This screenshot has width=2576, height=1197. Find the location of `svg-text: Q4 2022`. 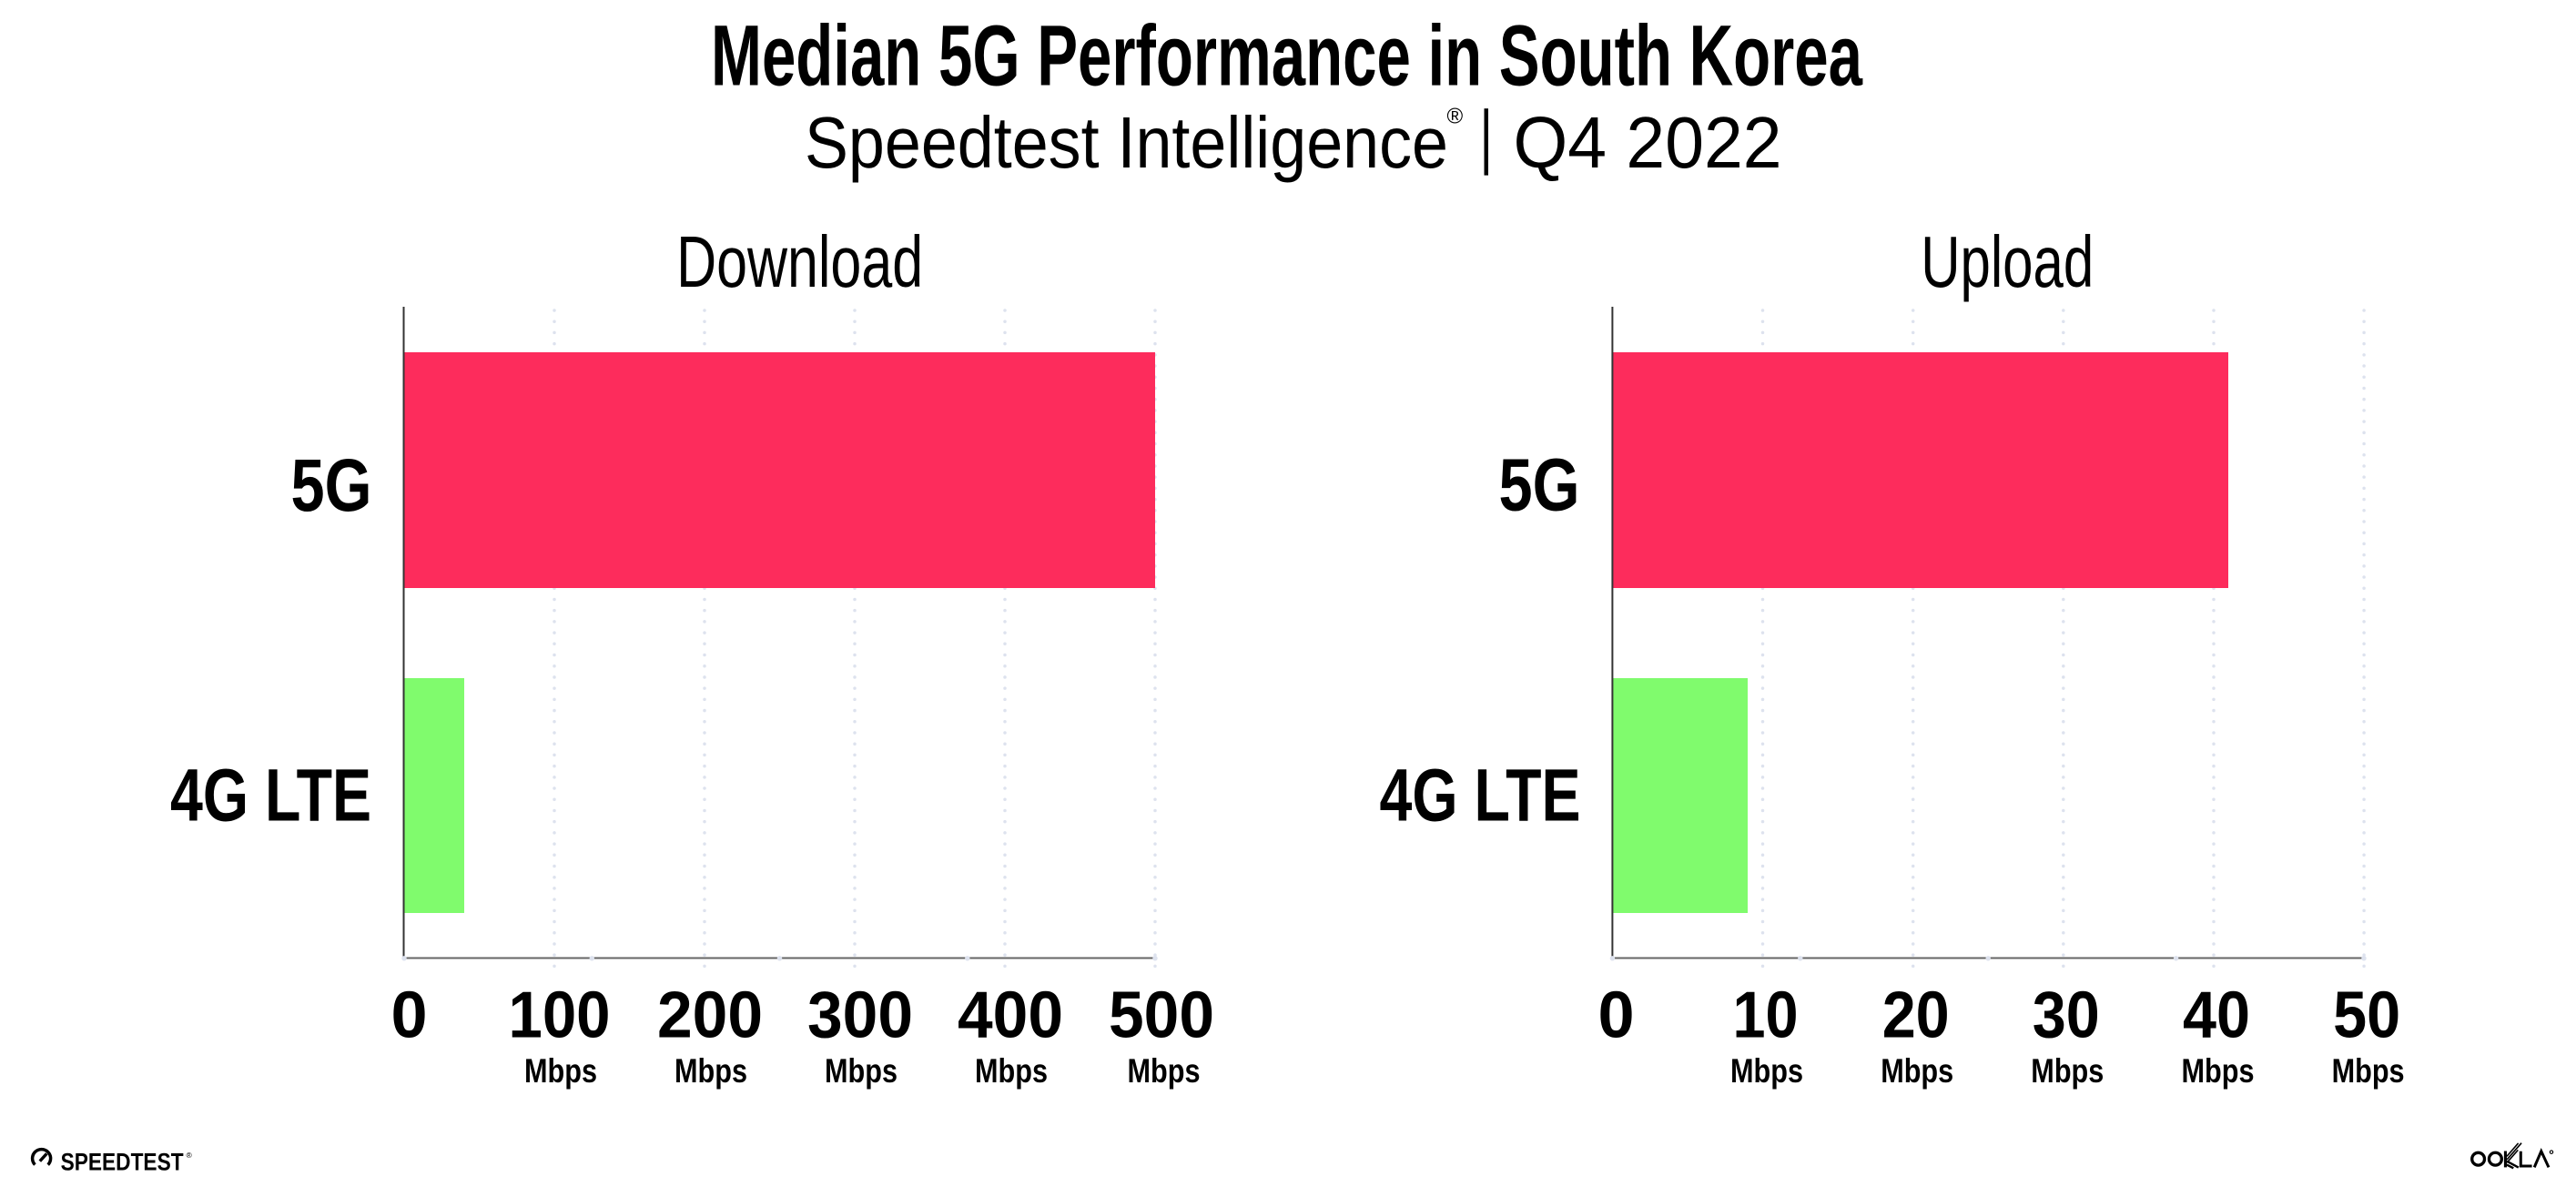

svg-text: Q4 2022 is located at coordinates (1648, 142).